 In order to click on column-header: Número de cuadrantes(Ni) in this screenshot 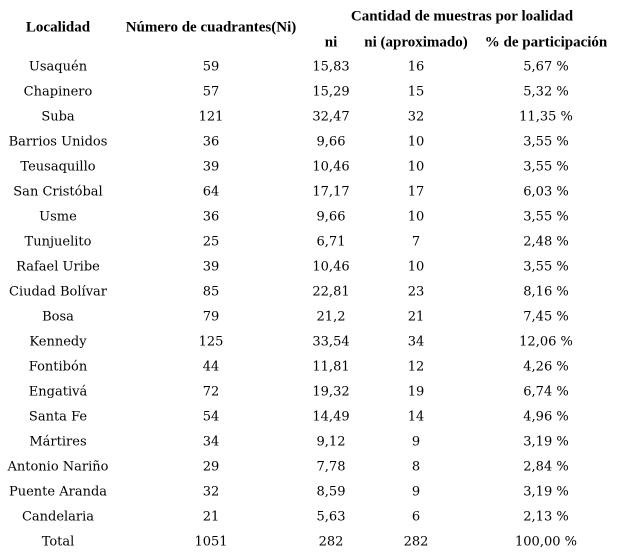, I will do `click(211, 27)`.